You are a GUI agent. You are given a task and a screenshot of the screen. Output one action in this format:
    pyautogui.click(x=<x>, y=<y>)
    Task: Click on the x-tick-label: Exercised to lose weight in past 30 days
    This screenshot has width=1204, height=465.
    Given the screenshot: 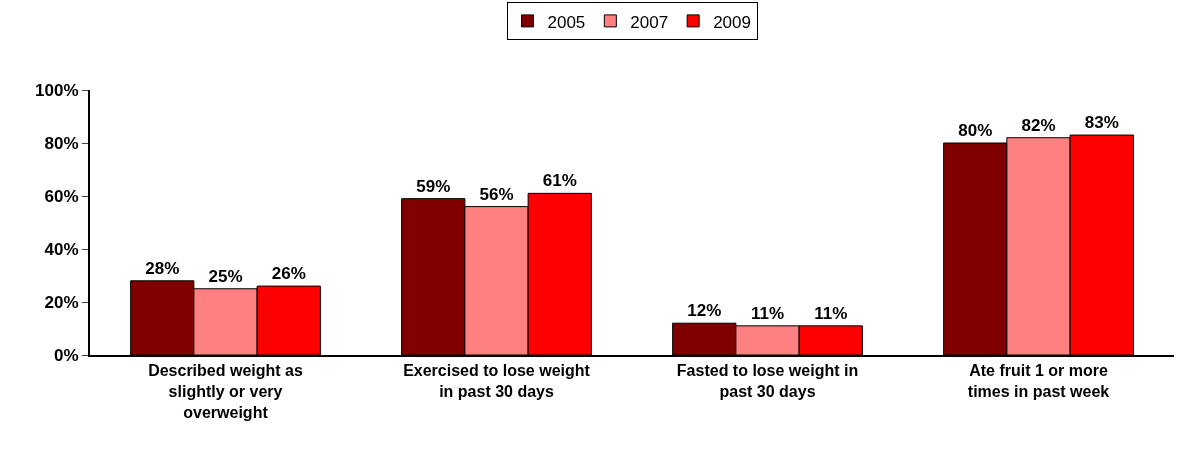 What is the action you would take?
    pyautogui.click(x=497, y=381)
    